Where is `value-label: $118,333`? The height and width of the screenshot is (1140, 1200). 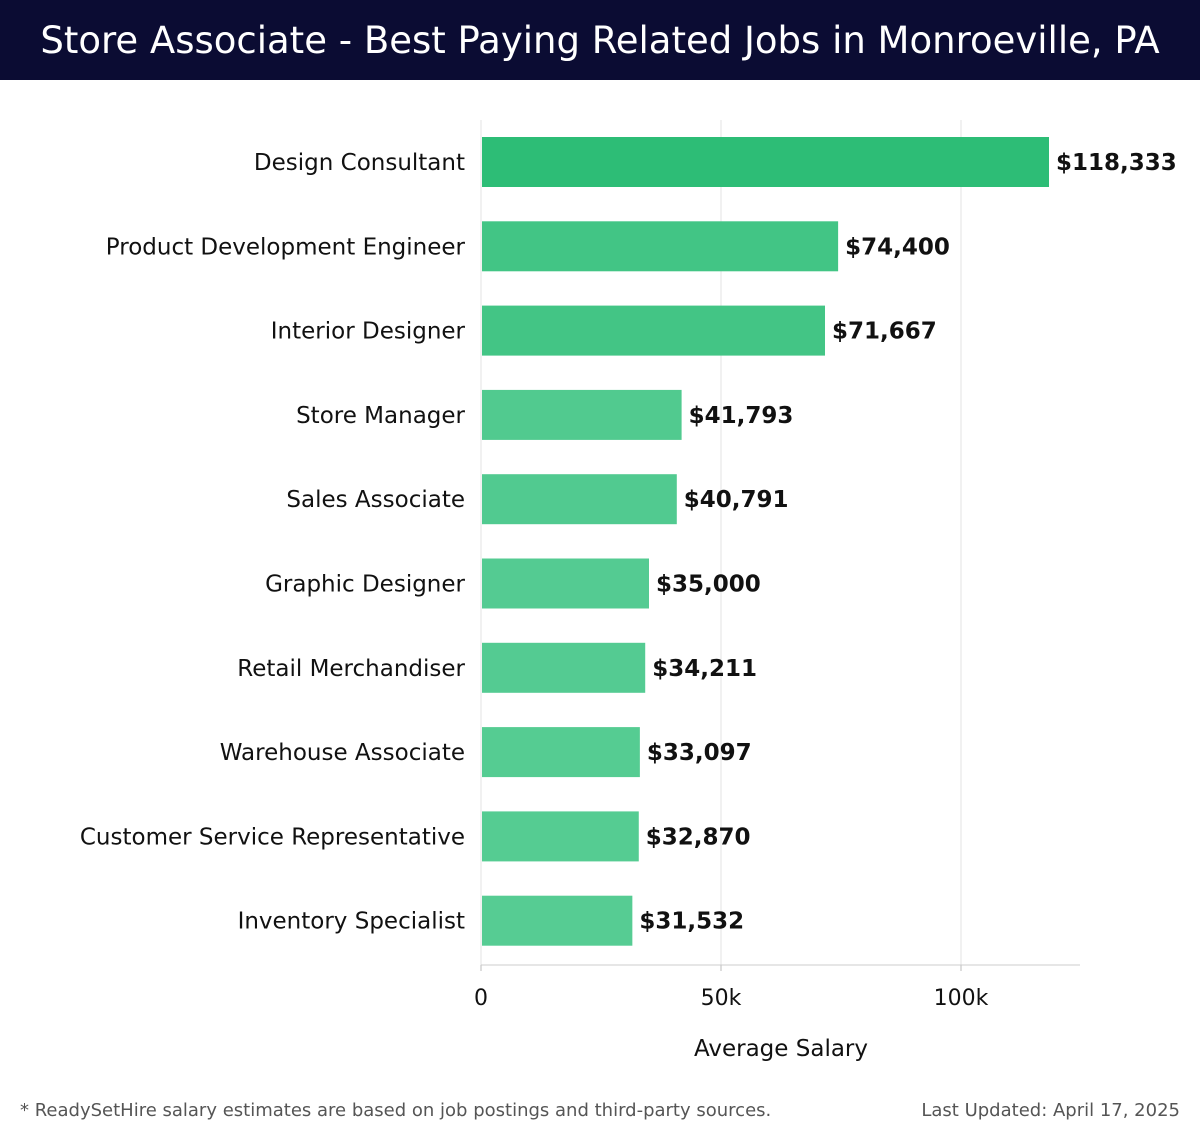
value-label: $118,333 is located at coordinates (1116, 163).